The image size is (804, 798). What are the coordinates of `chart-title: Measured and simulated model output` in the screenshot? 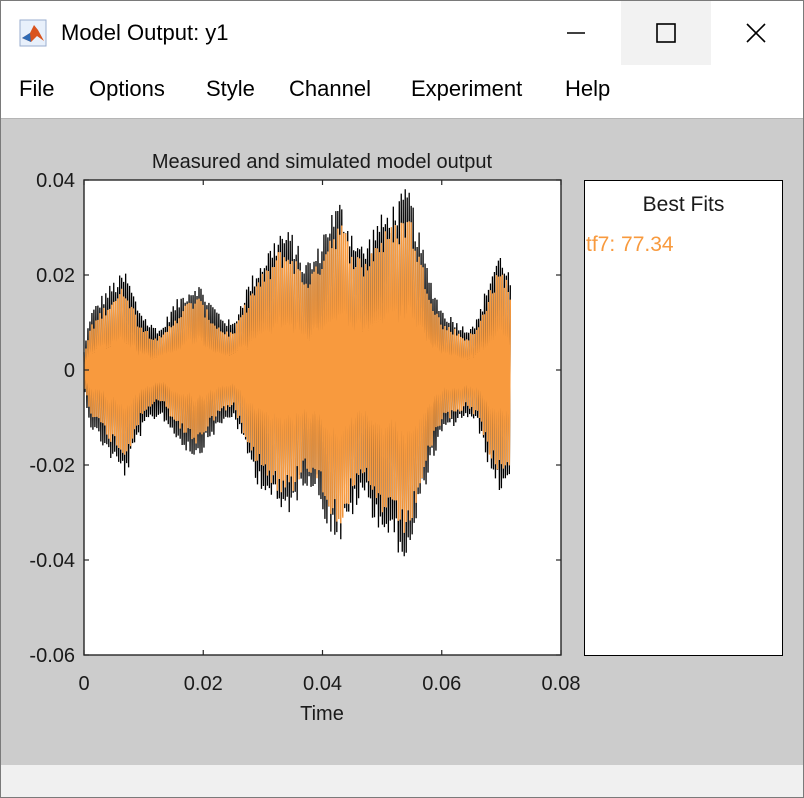 It's located at (322, 162).